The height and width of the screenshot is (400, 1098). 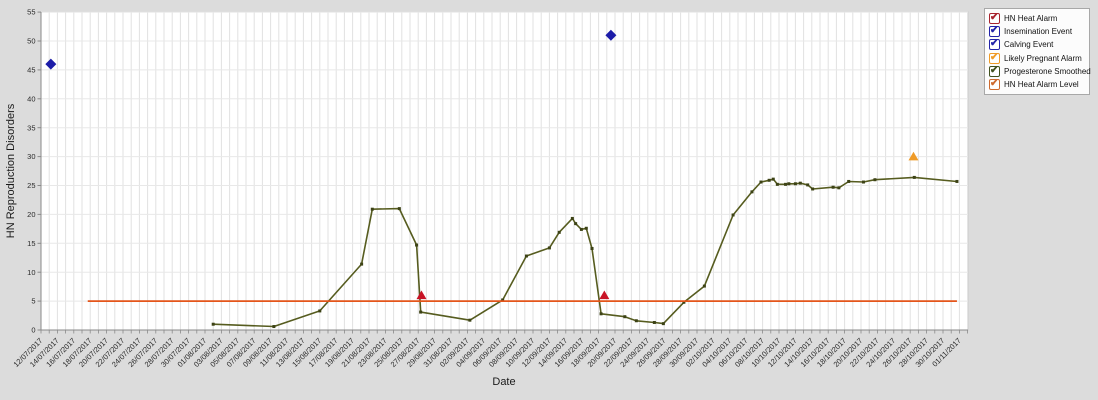 I want to click on legend-item-progesterone-smoothed: Progesterone Smoothed, so click(x=1040, y=71).